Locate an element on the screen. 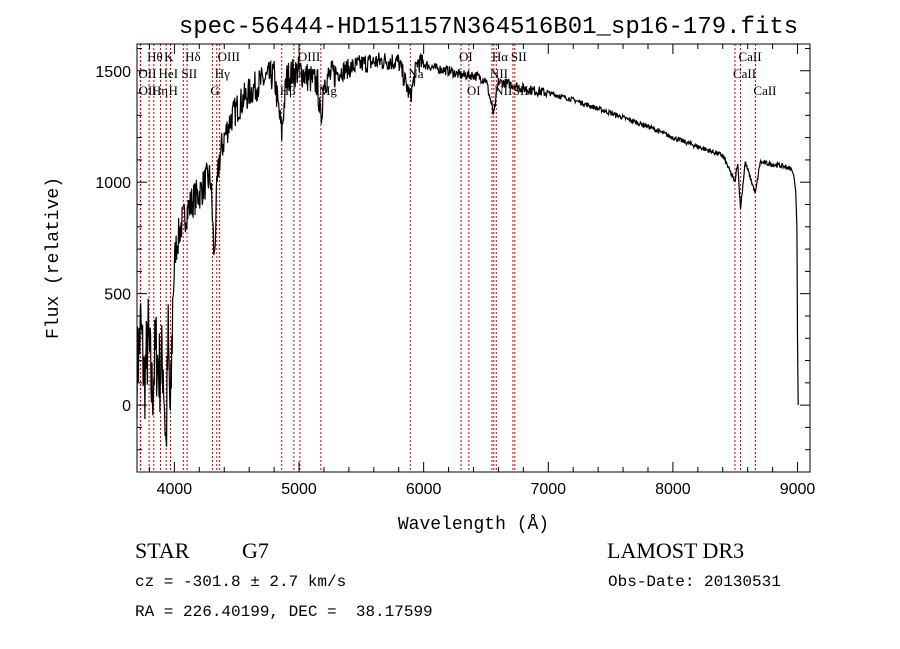  spectral-line-label: Hη is located at coordinates (160, 90).